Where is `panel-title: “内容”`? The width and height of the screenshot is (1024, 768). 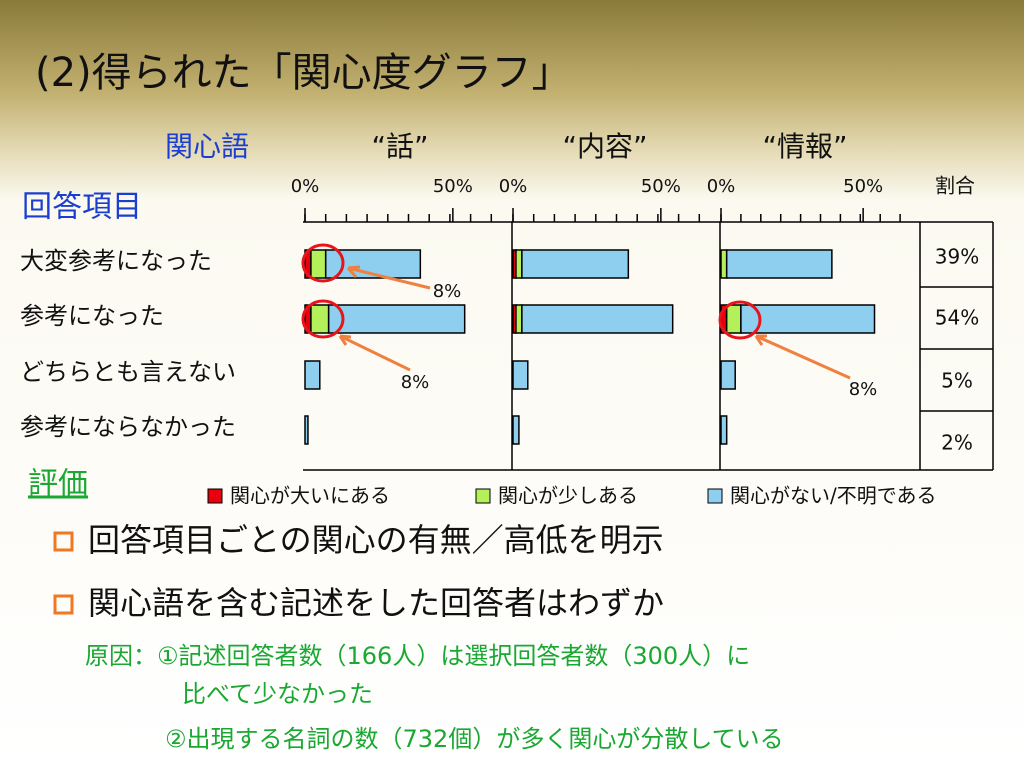
panel-title: “内容” is located at coordinates (604, 146).